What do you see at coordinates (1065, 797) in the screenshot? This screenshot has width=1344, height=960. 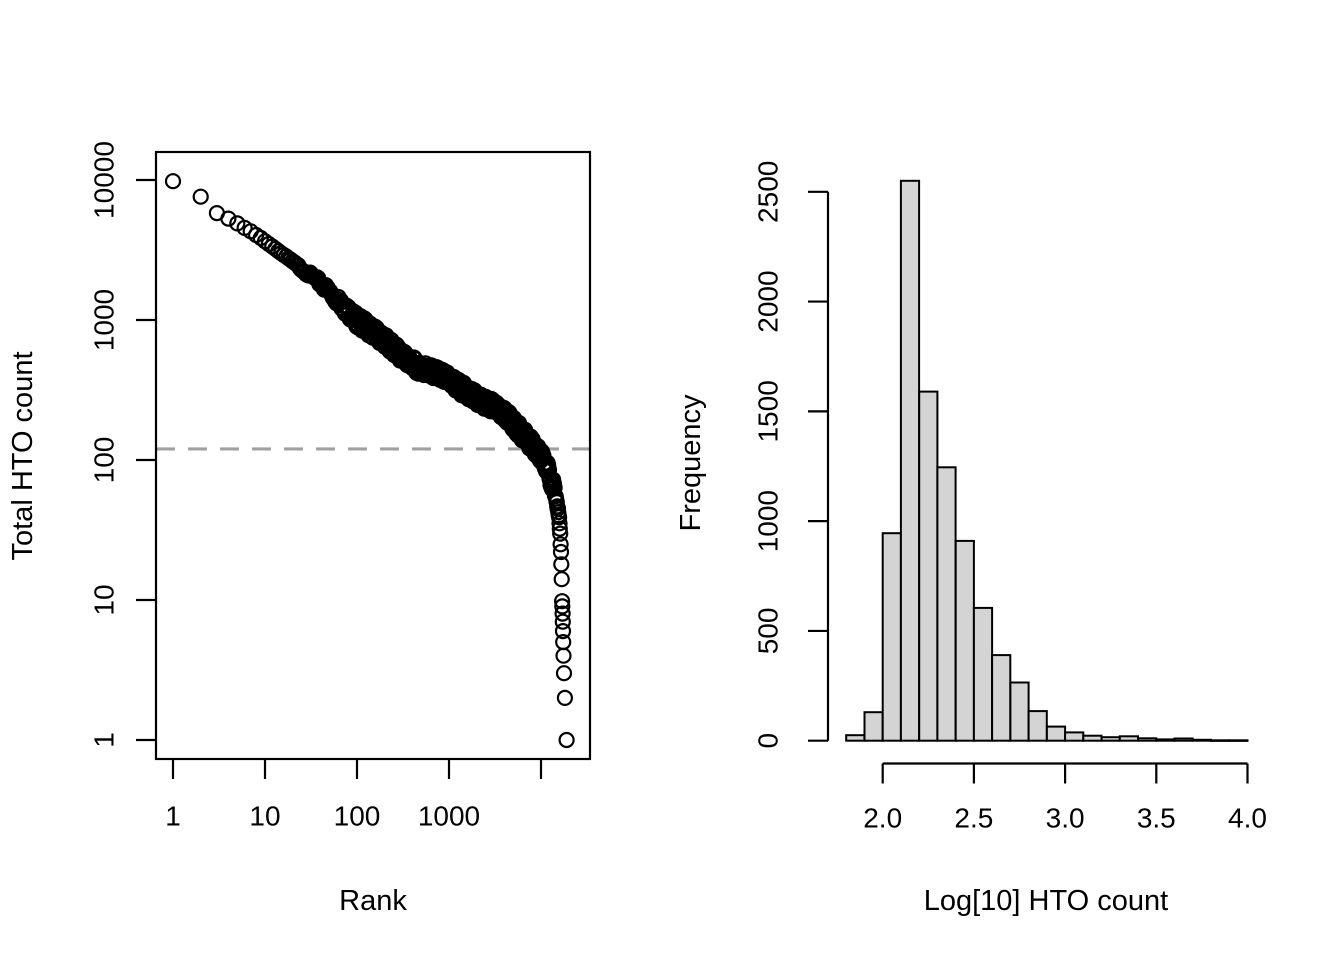 I see `histogram-x-axis: 2.0 2.5 3.0 3.5 4.0` at bounding box center [1065, 797].